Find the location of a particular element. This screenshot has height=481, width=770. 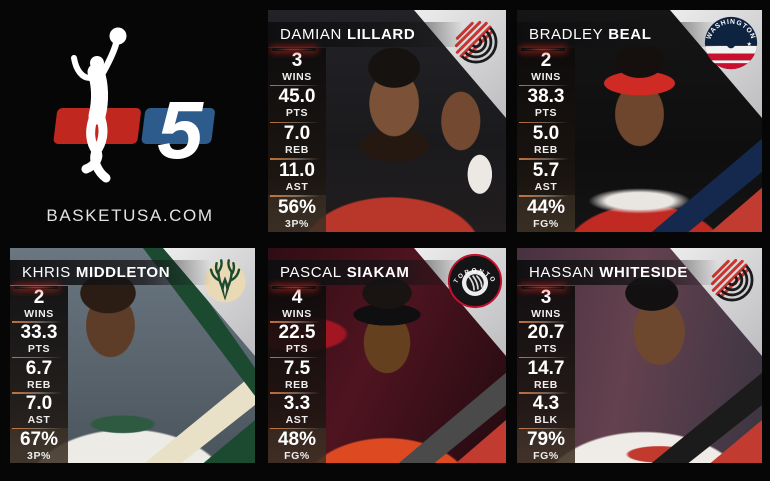

red-band is located at coordinates (97, 126).